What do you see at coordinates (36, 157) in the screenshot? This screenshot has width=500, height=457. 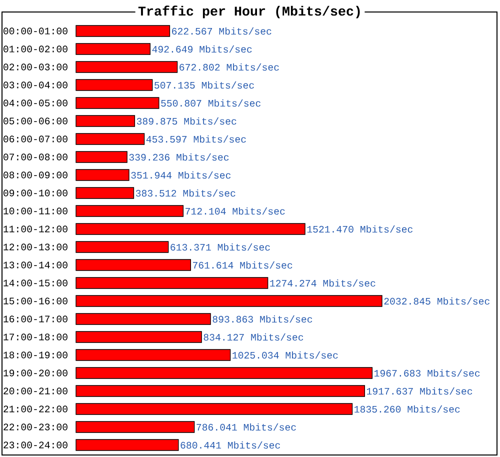 I see `y-tick-label: 07:00-08:00` at bounding box center [36, 157].